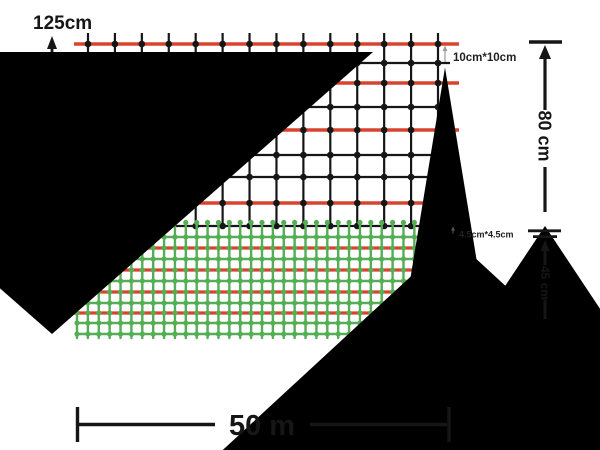  I want to click on total-length-label: 50 m, so click(262, 426).